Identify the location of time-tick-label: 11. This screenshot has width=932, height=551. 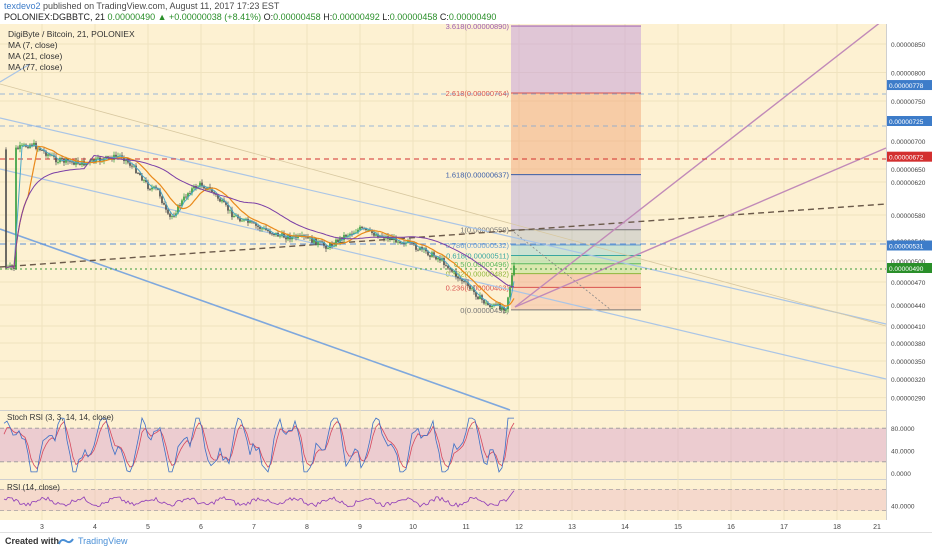
(465, 527).